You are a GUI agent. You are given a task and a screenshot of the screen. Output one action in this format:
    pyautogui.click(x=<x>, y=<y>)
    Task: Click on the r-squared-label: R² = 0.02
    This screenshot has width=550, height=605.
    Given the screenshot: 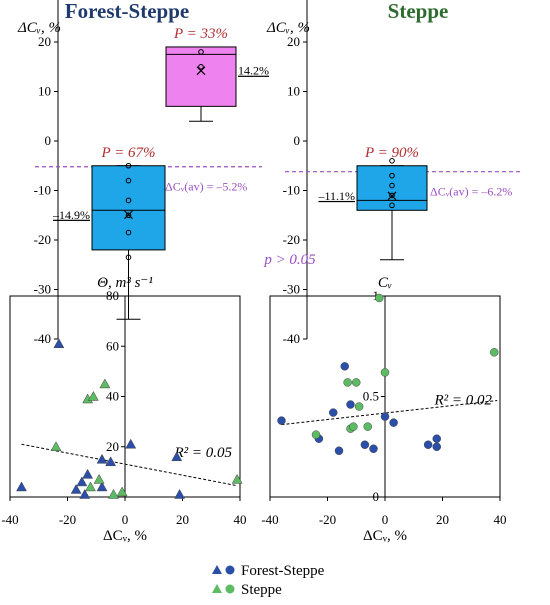 What is the action you would take?
    pyautogui.click(x=462, y=401)
    